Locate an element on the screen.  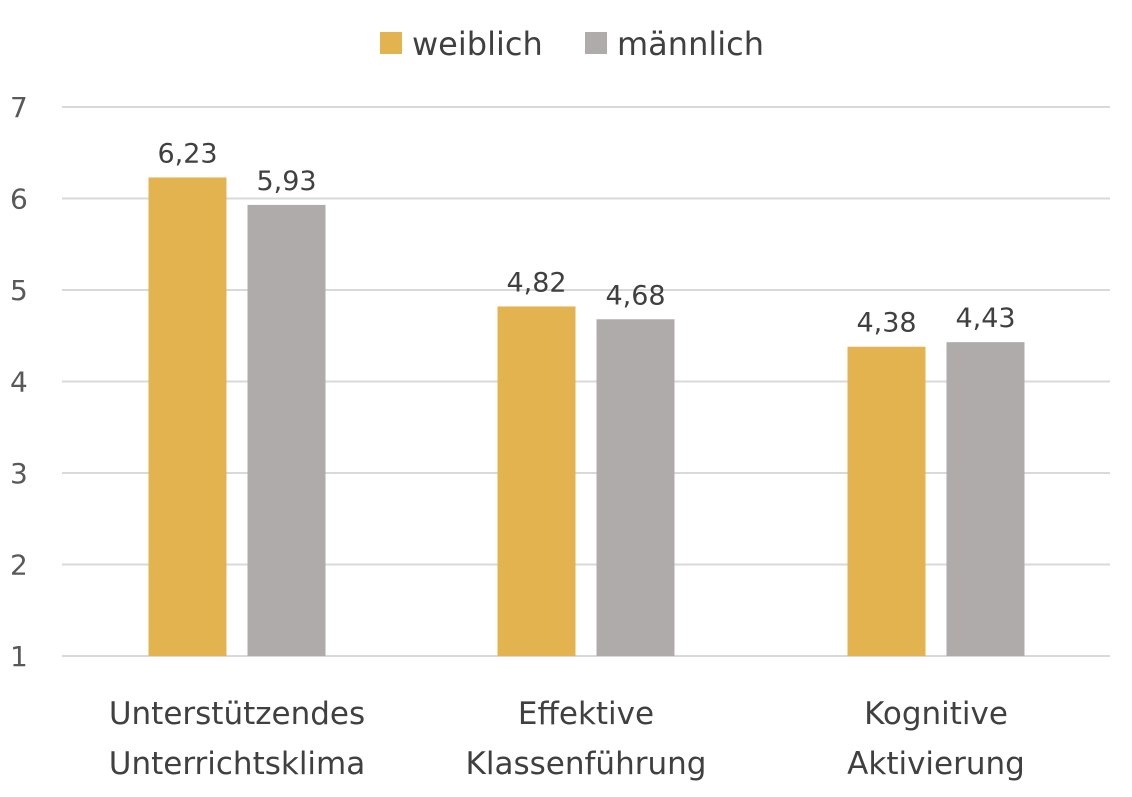
y-axis-ticks: 1 2 3 4 5 6 7 is located at coordinates (19, 382).